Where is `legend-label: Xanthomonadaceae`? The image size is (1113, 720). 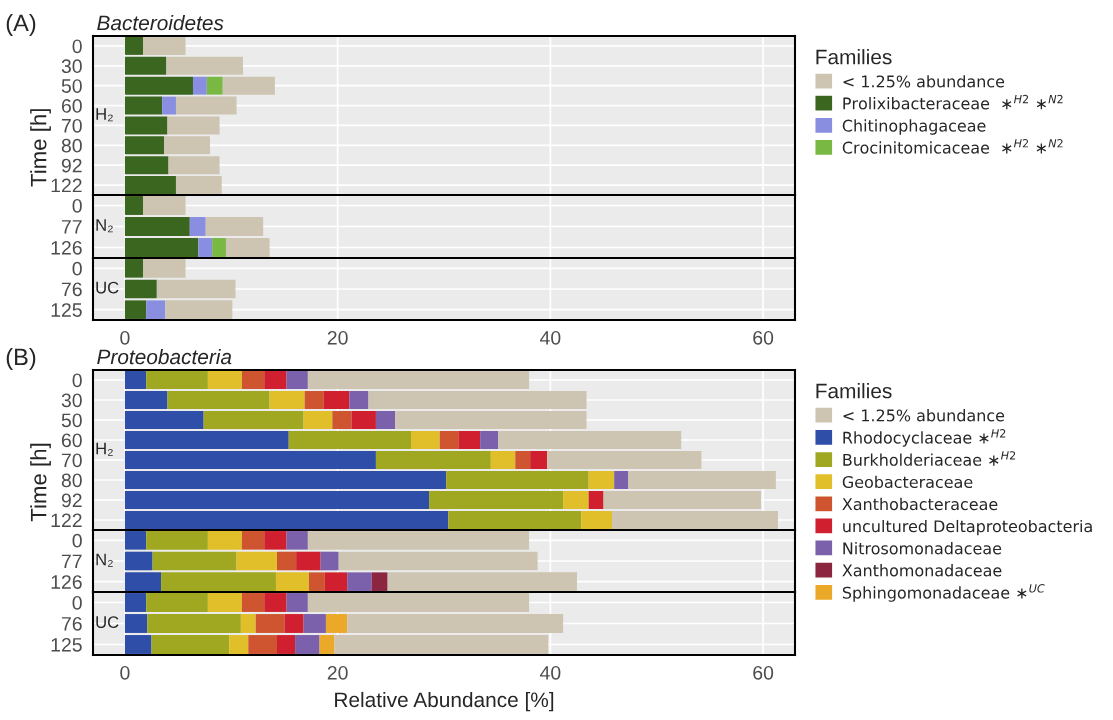 legend-label: Xanthomonadaceae is located at coordinates (922, 570).